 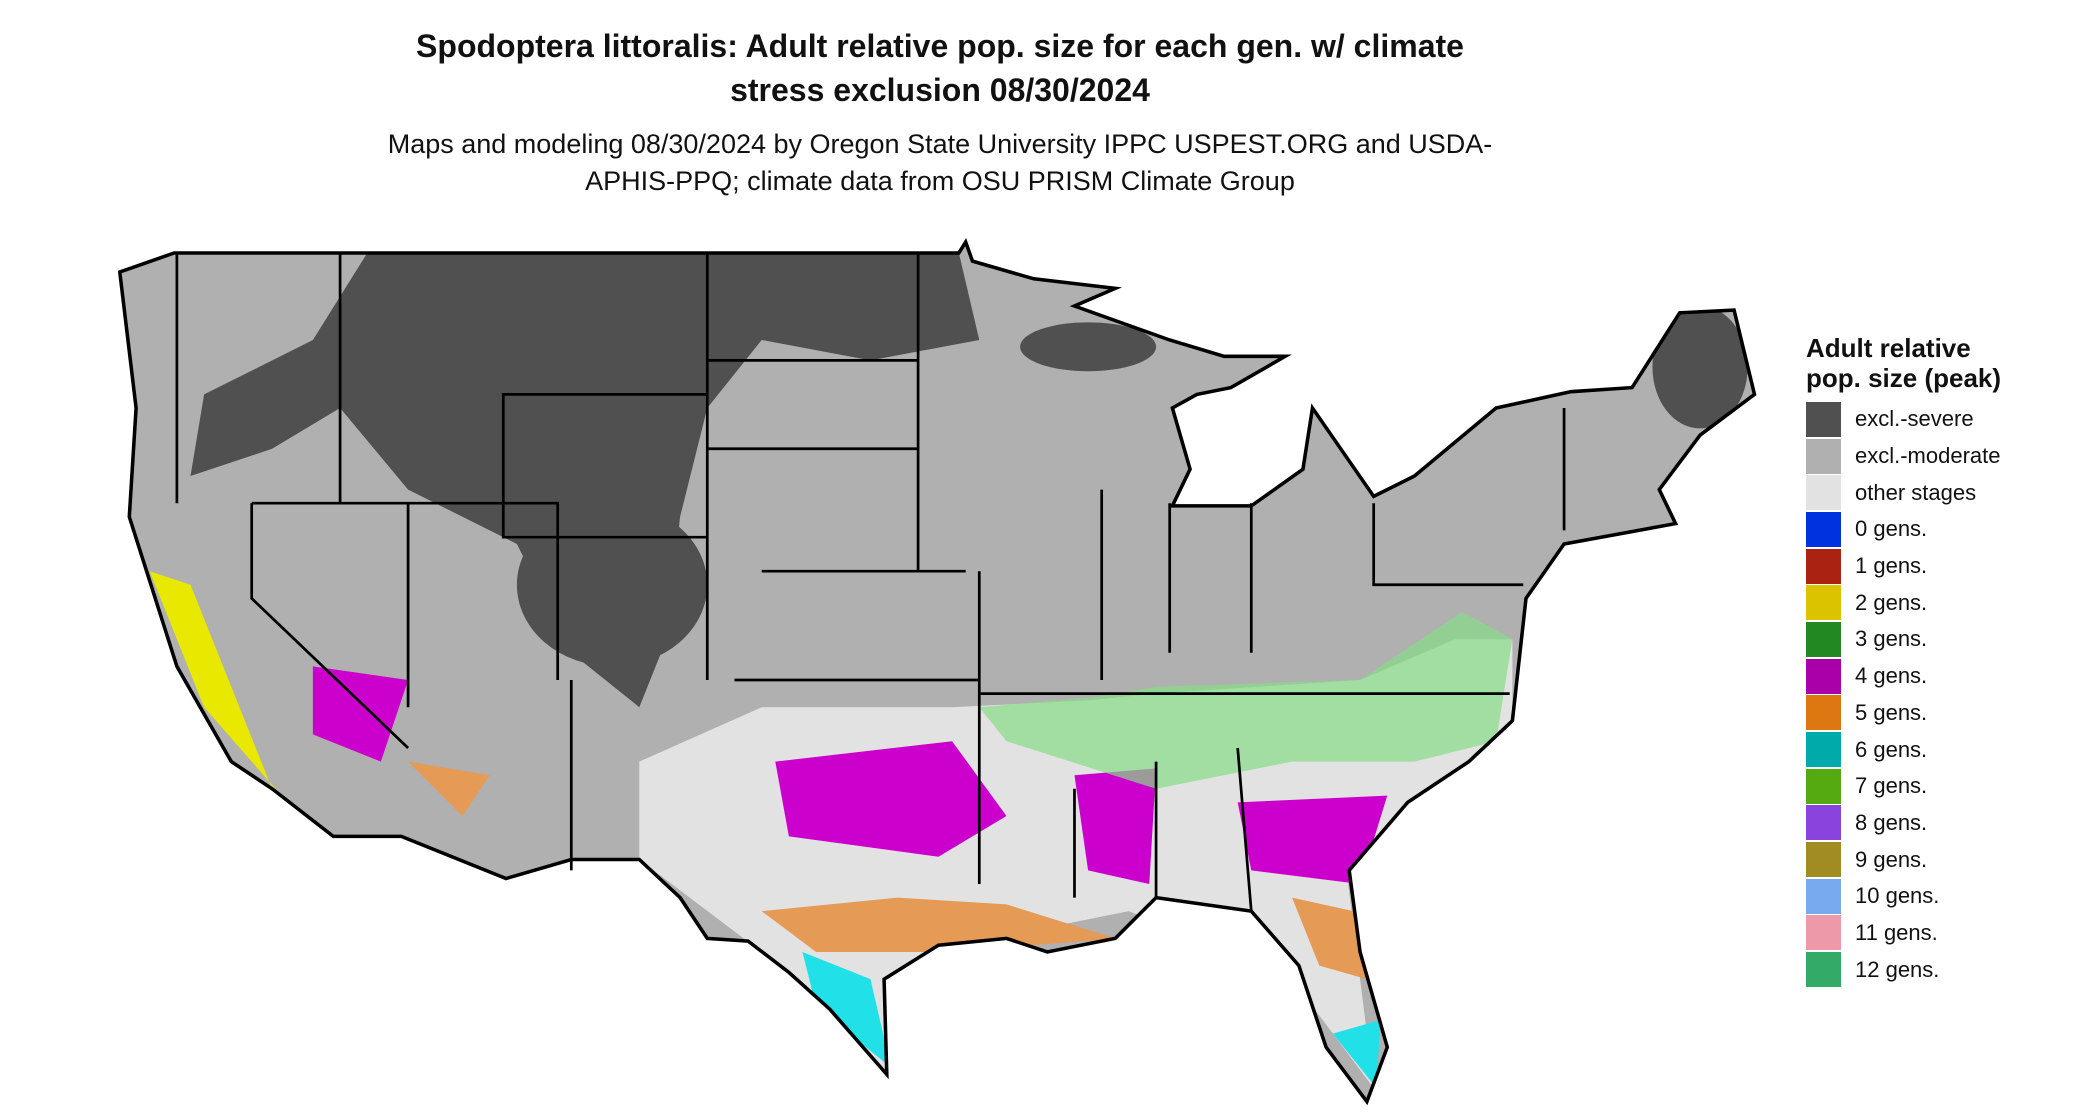 I want to click on legend-item: 8 gens., so click(x=1926, y=823).